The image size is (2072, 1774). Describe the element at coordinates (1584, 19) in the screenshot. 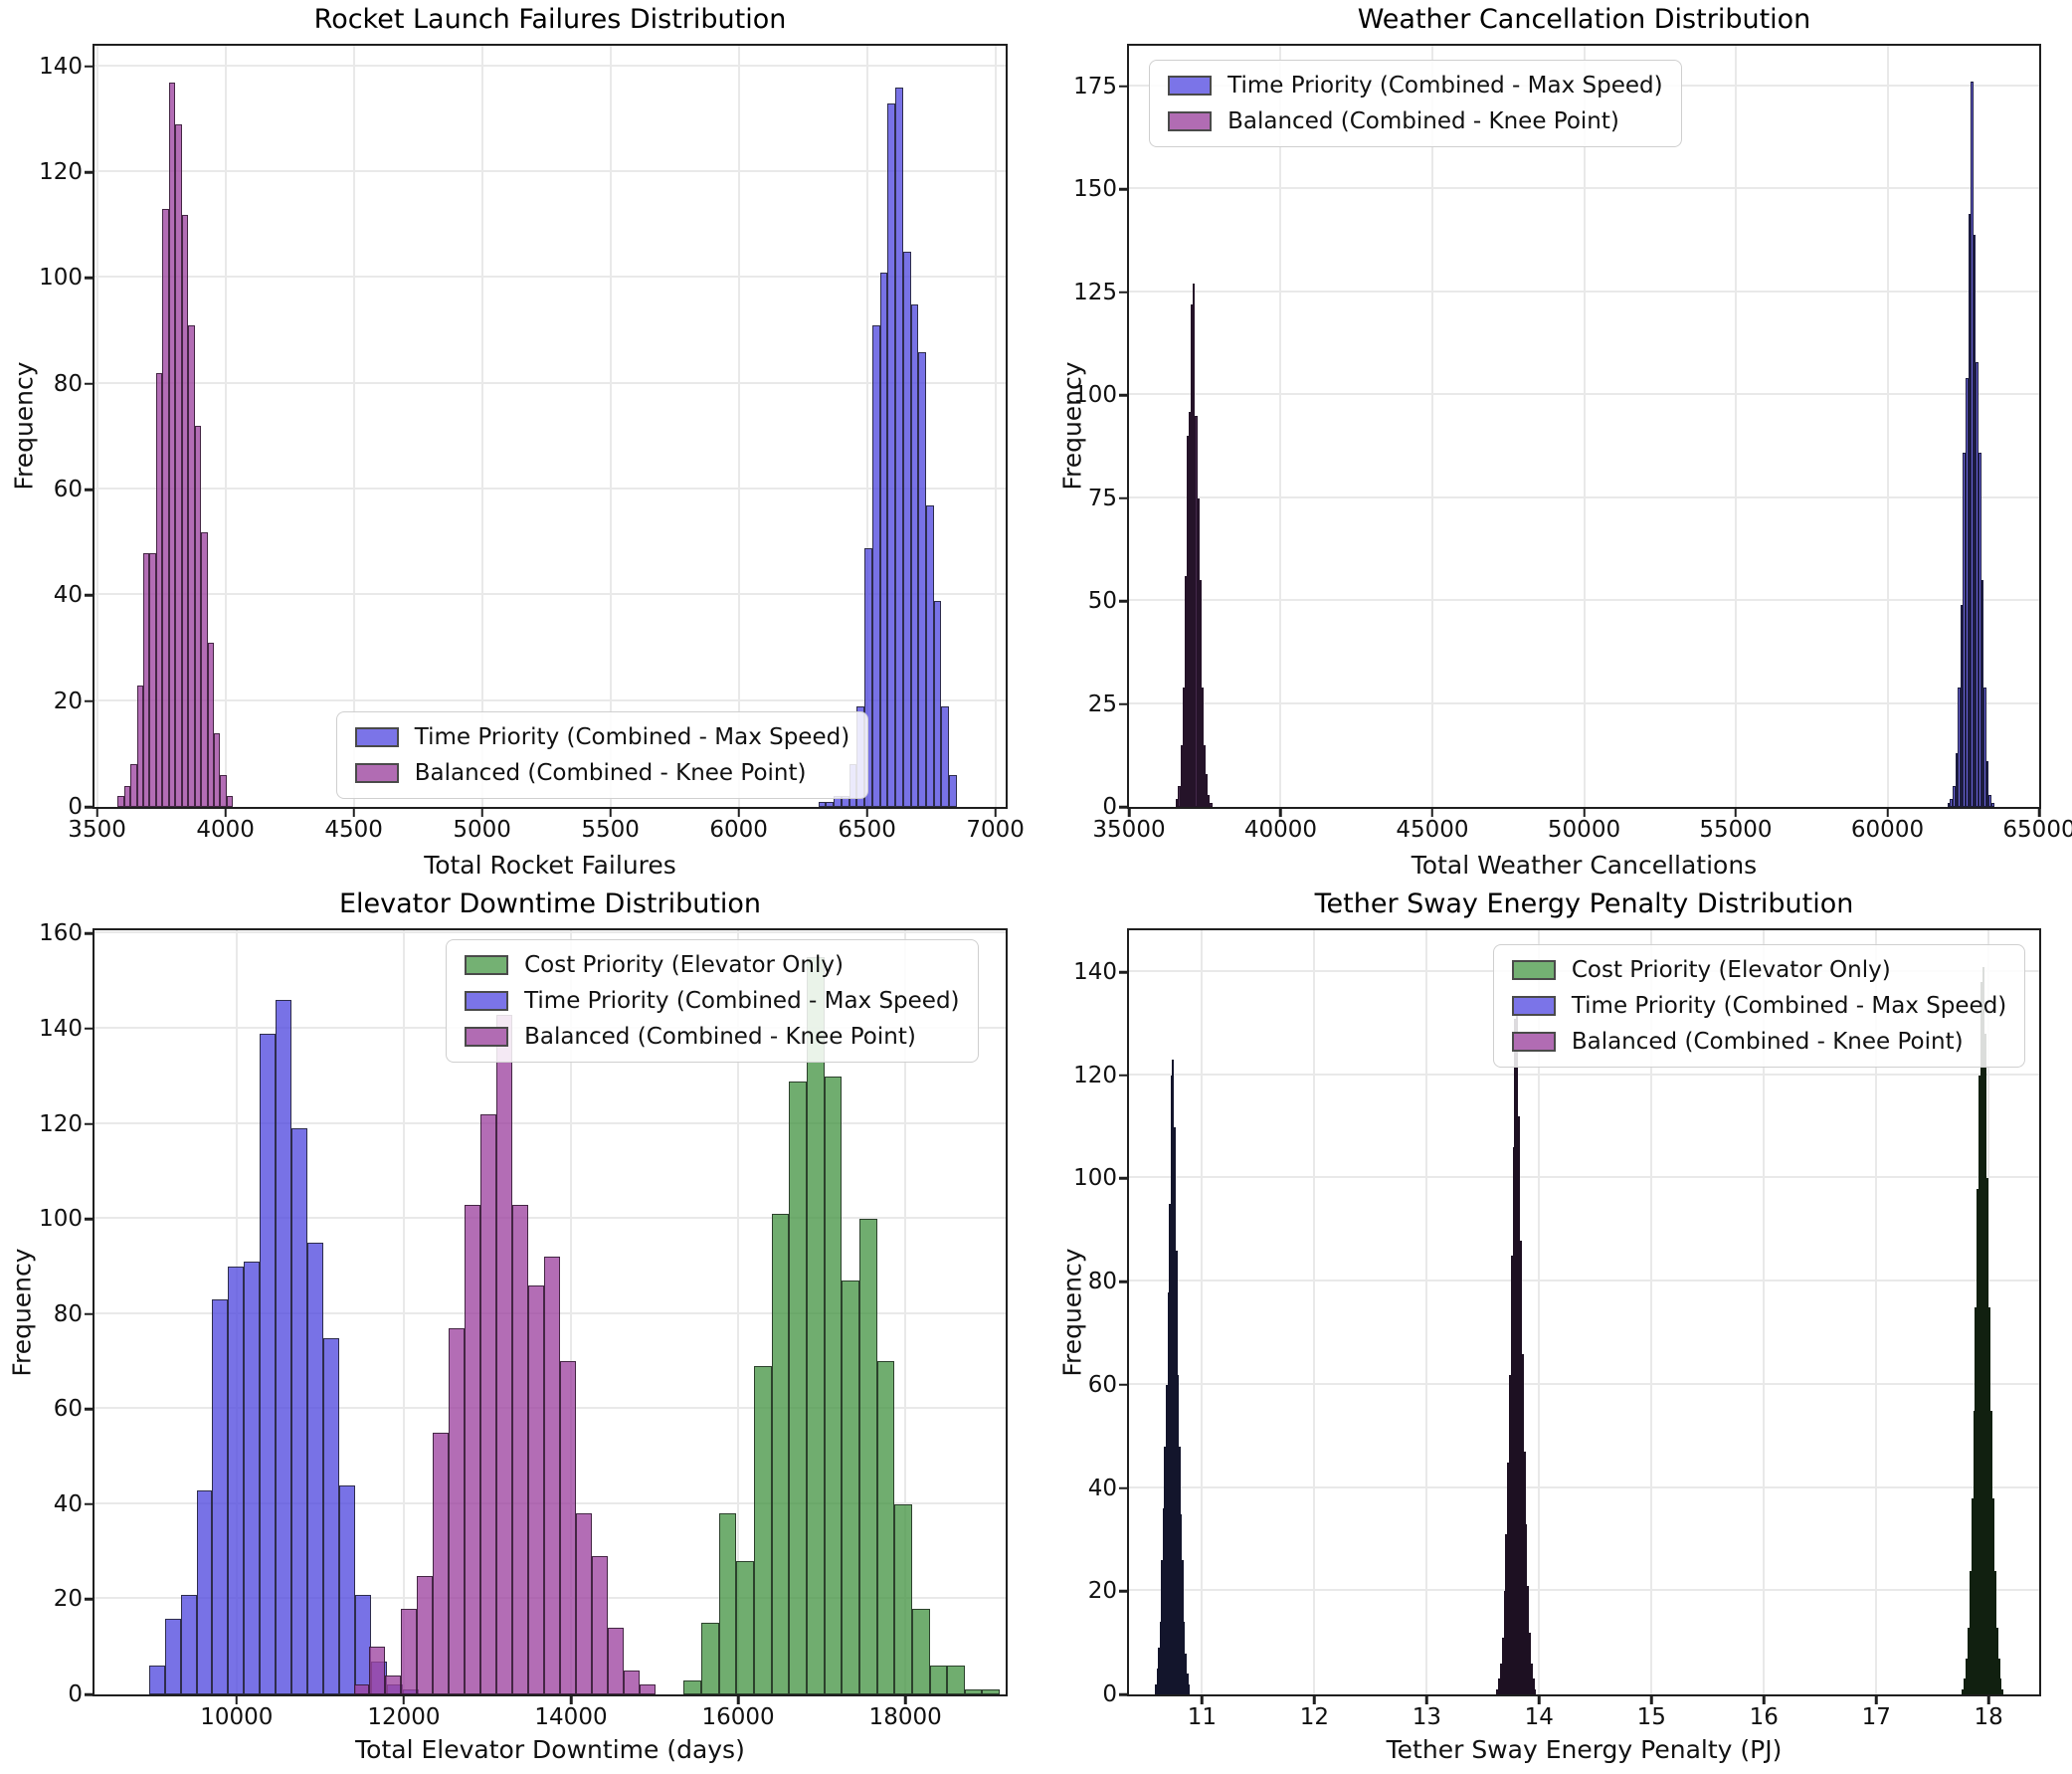

I see `chart-title: Weather Cancellation Distribution` at that location.